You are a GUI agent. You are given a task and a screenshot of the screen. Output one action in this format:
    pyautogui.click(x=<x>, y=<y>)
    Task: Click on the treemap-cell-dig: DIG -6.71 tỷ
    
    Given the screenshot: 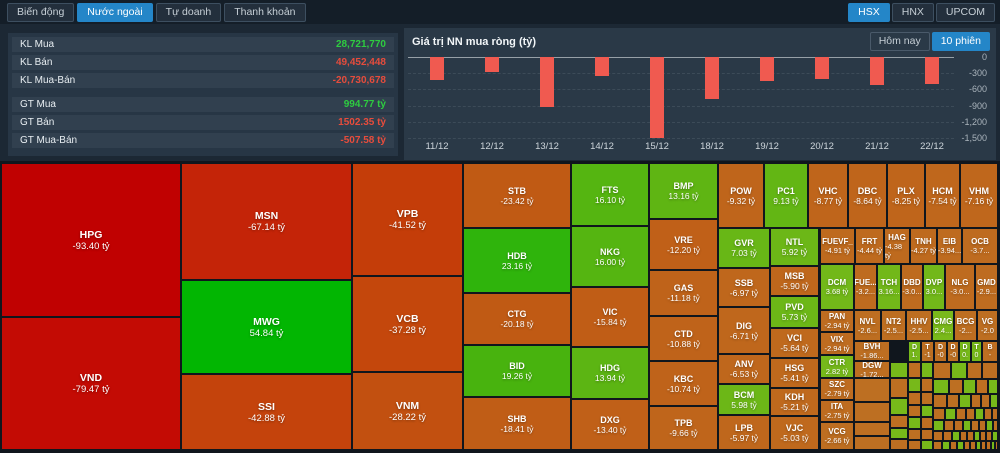 What is the action you would take?
    pyautogui.click(x=744, y=330)
    